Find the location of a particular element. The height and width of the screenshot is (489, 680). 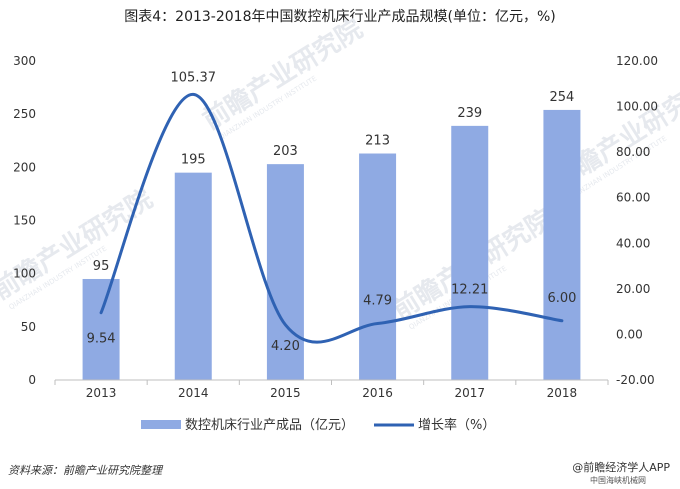

bar-2016 is located at coordinates (378, 266).